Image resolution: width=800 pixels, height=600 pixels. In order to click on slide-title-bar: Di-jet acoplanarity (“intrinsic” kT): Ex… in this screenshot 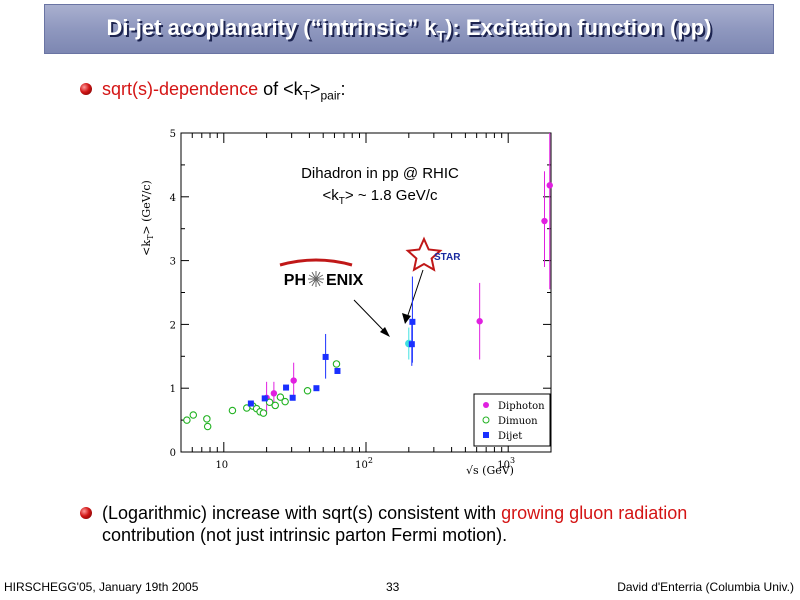, I will do `click(409, 29)`.